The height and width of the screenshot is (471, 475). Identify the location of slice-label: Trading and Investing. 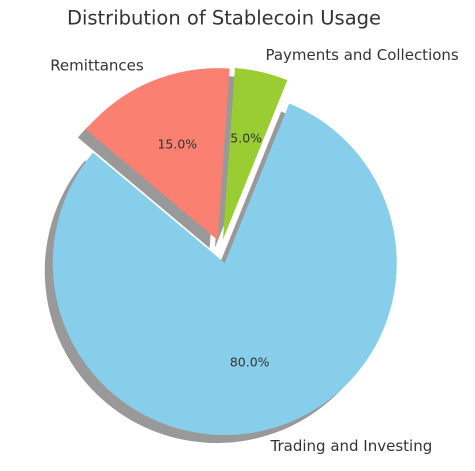
(351, 446).